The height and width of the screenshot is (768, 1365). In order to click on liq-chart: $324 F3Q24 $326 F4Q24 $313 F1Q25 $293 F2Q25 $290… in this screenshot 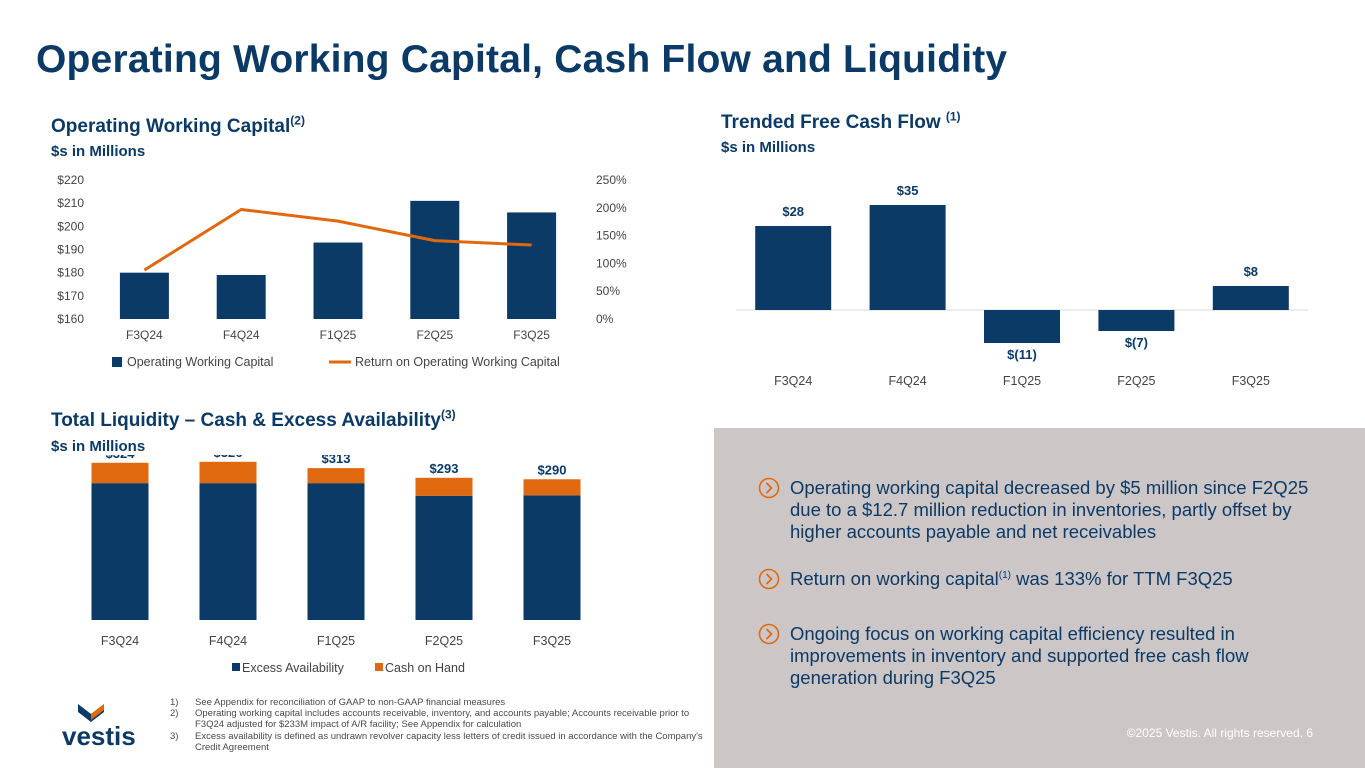, I will do `click(336, 565)`.